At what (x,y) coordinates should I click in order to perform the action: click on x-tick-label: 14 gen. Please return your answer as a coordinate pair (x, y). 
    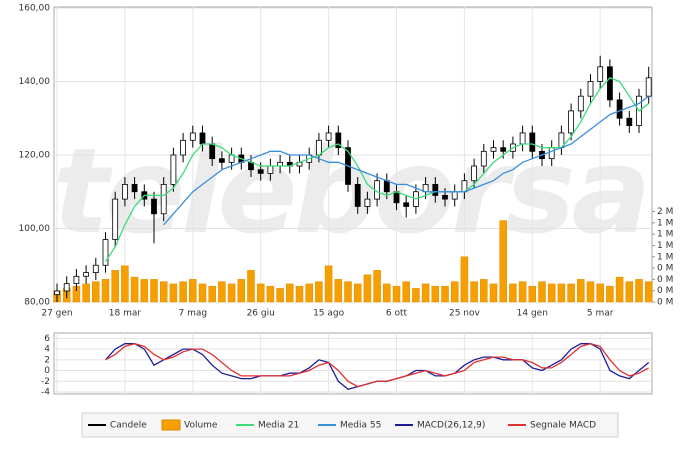
    Looking at the image, I should click on (532, 314).